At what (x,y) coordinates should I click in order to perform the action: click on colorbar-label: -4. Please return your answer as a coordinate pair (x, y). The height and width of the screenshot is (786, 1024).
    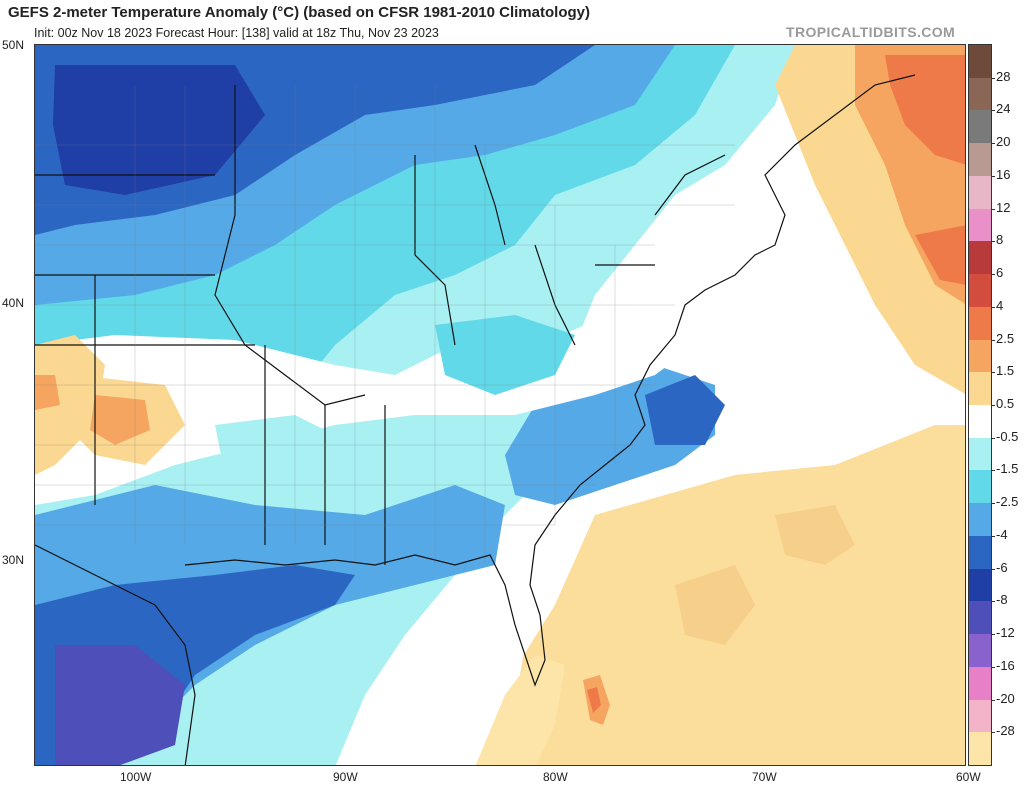
    Looking at the image, I should click on (1002, 534).